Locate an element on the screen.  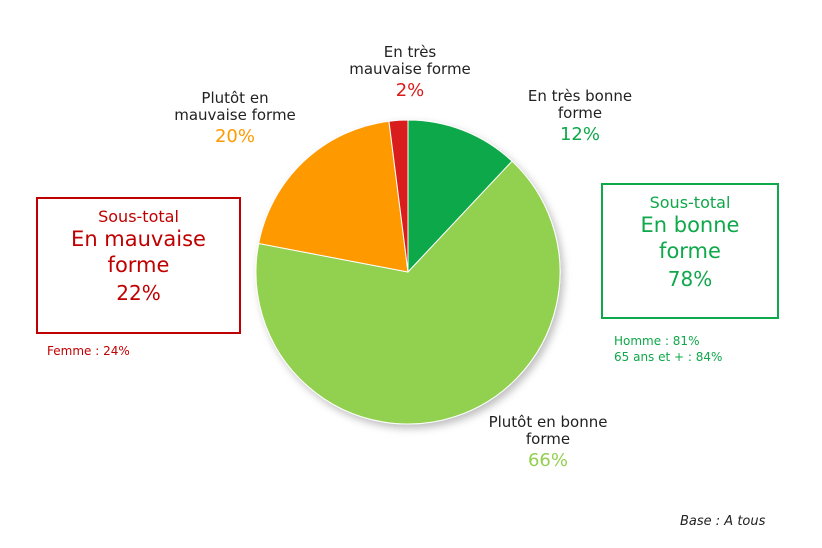
label-plutot-bonne-pct: 66% is located at coordinates (547, 460).